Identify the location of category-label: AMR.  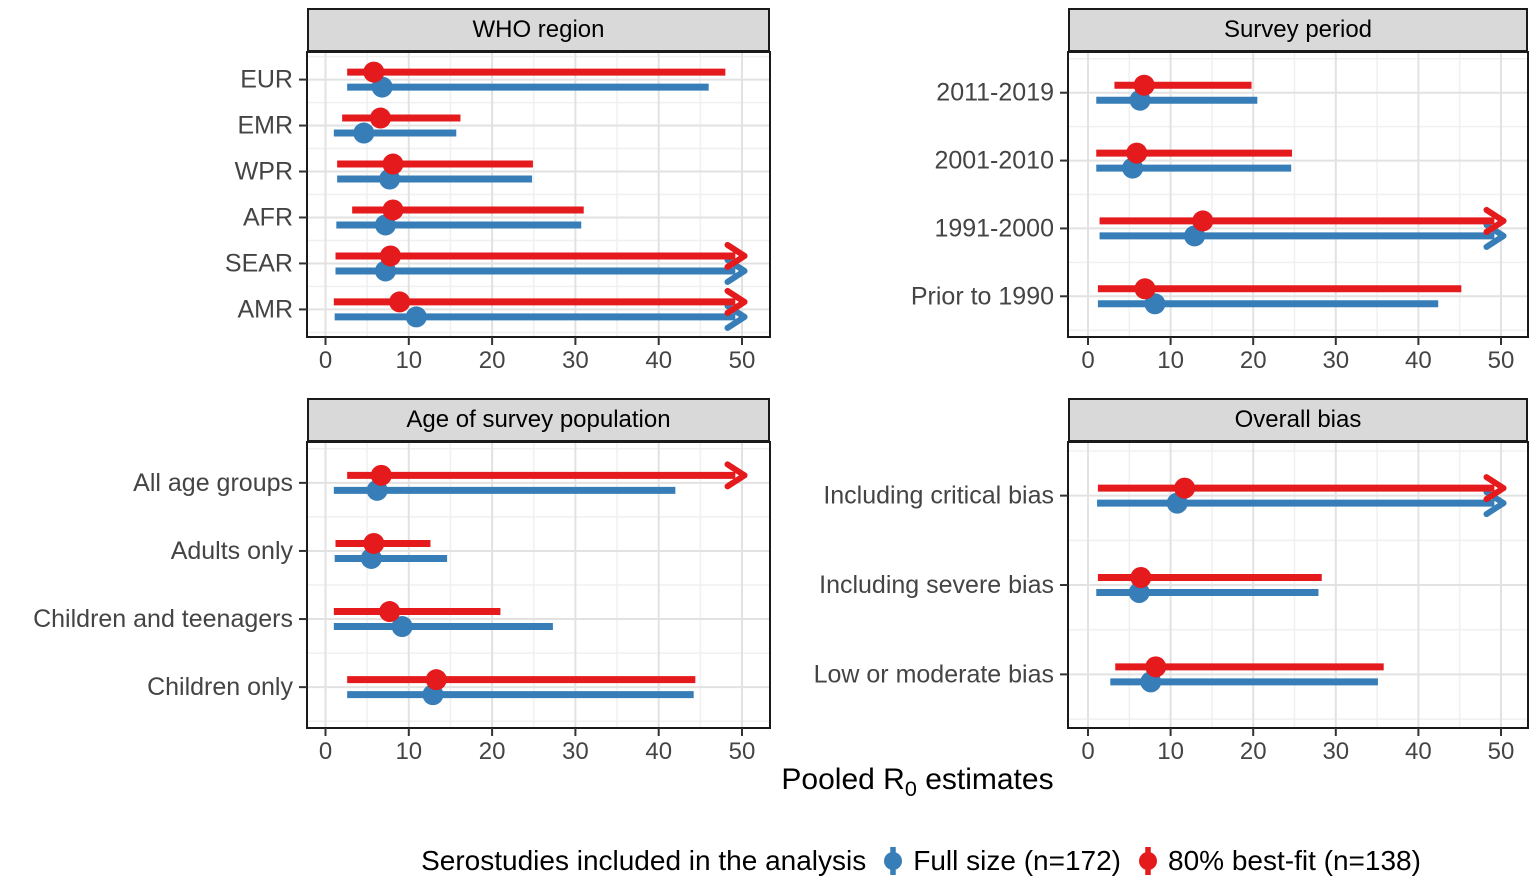
(265, 309).